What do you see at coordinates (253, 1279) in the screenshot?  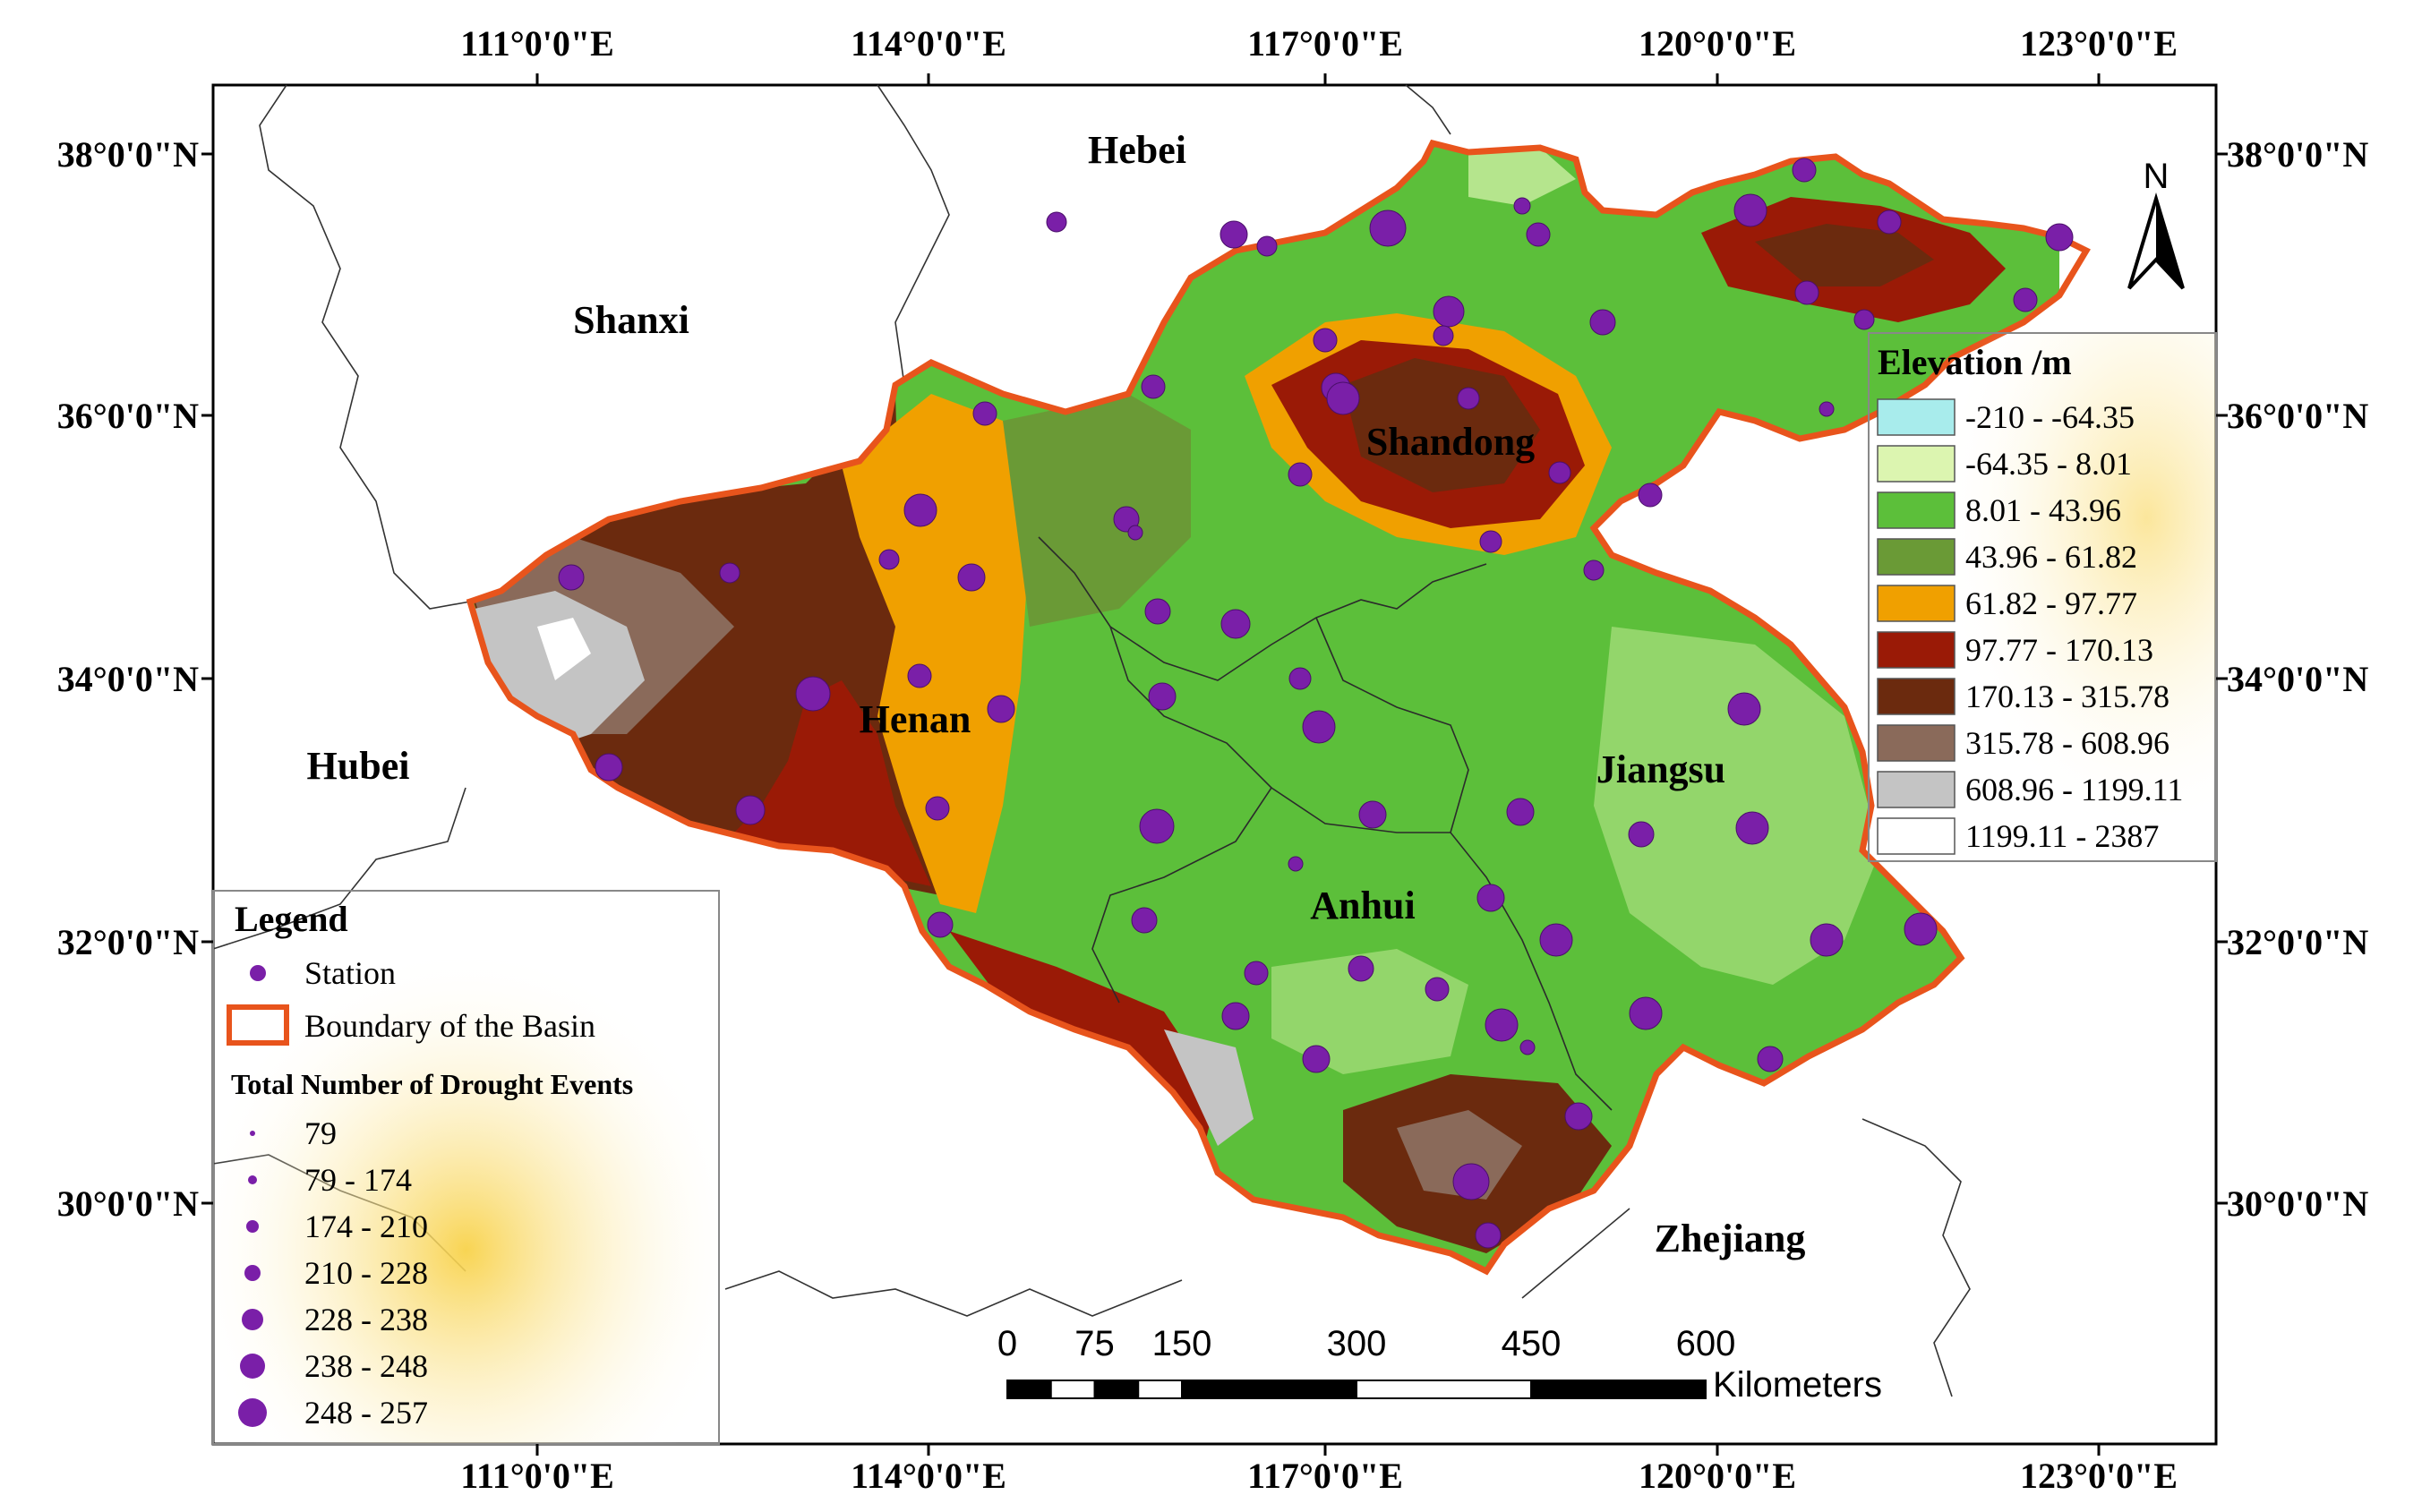 I see `drought-legend-symbols` at bounding box center [253, 1279].